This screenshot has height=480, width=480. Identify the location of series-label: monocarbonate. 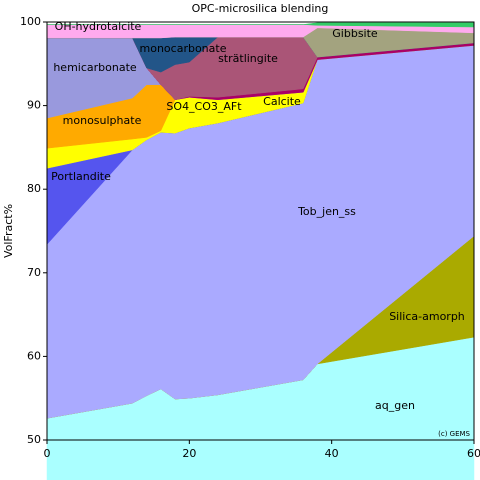
(183, 48).